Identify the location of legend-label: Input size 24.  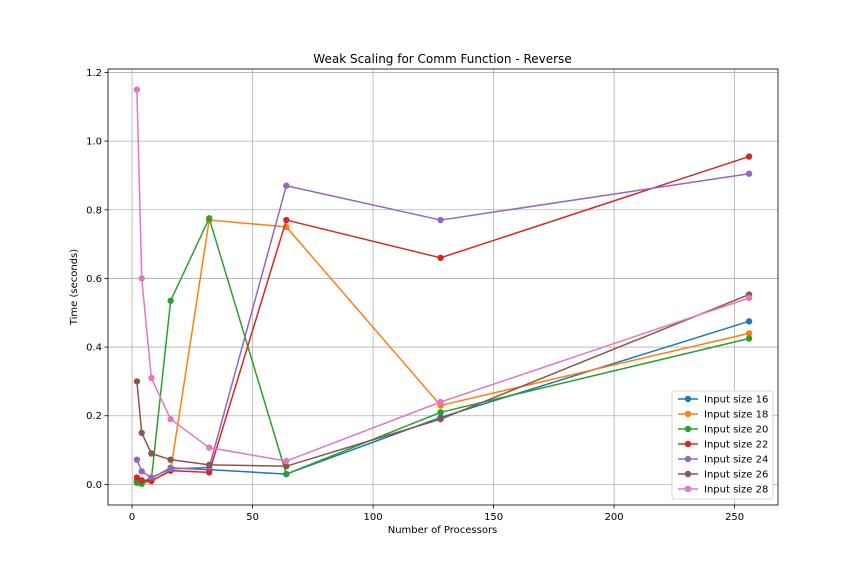
(736, 460).